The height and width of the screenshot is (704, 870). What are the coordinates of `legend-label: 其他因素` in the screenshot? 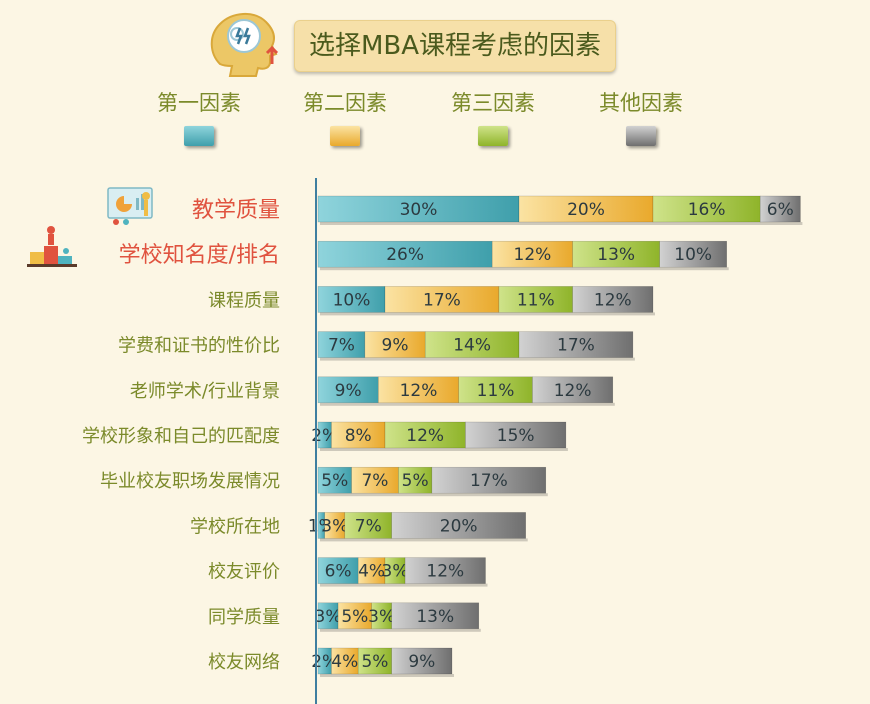 It's located at (641, 103).